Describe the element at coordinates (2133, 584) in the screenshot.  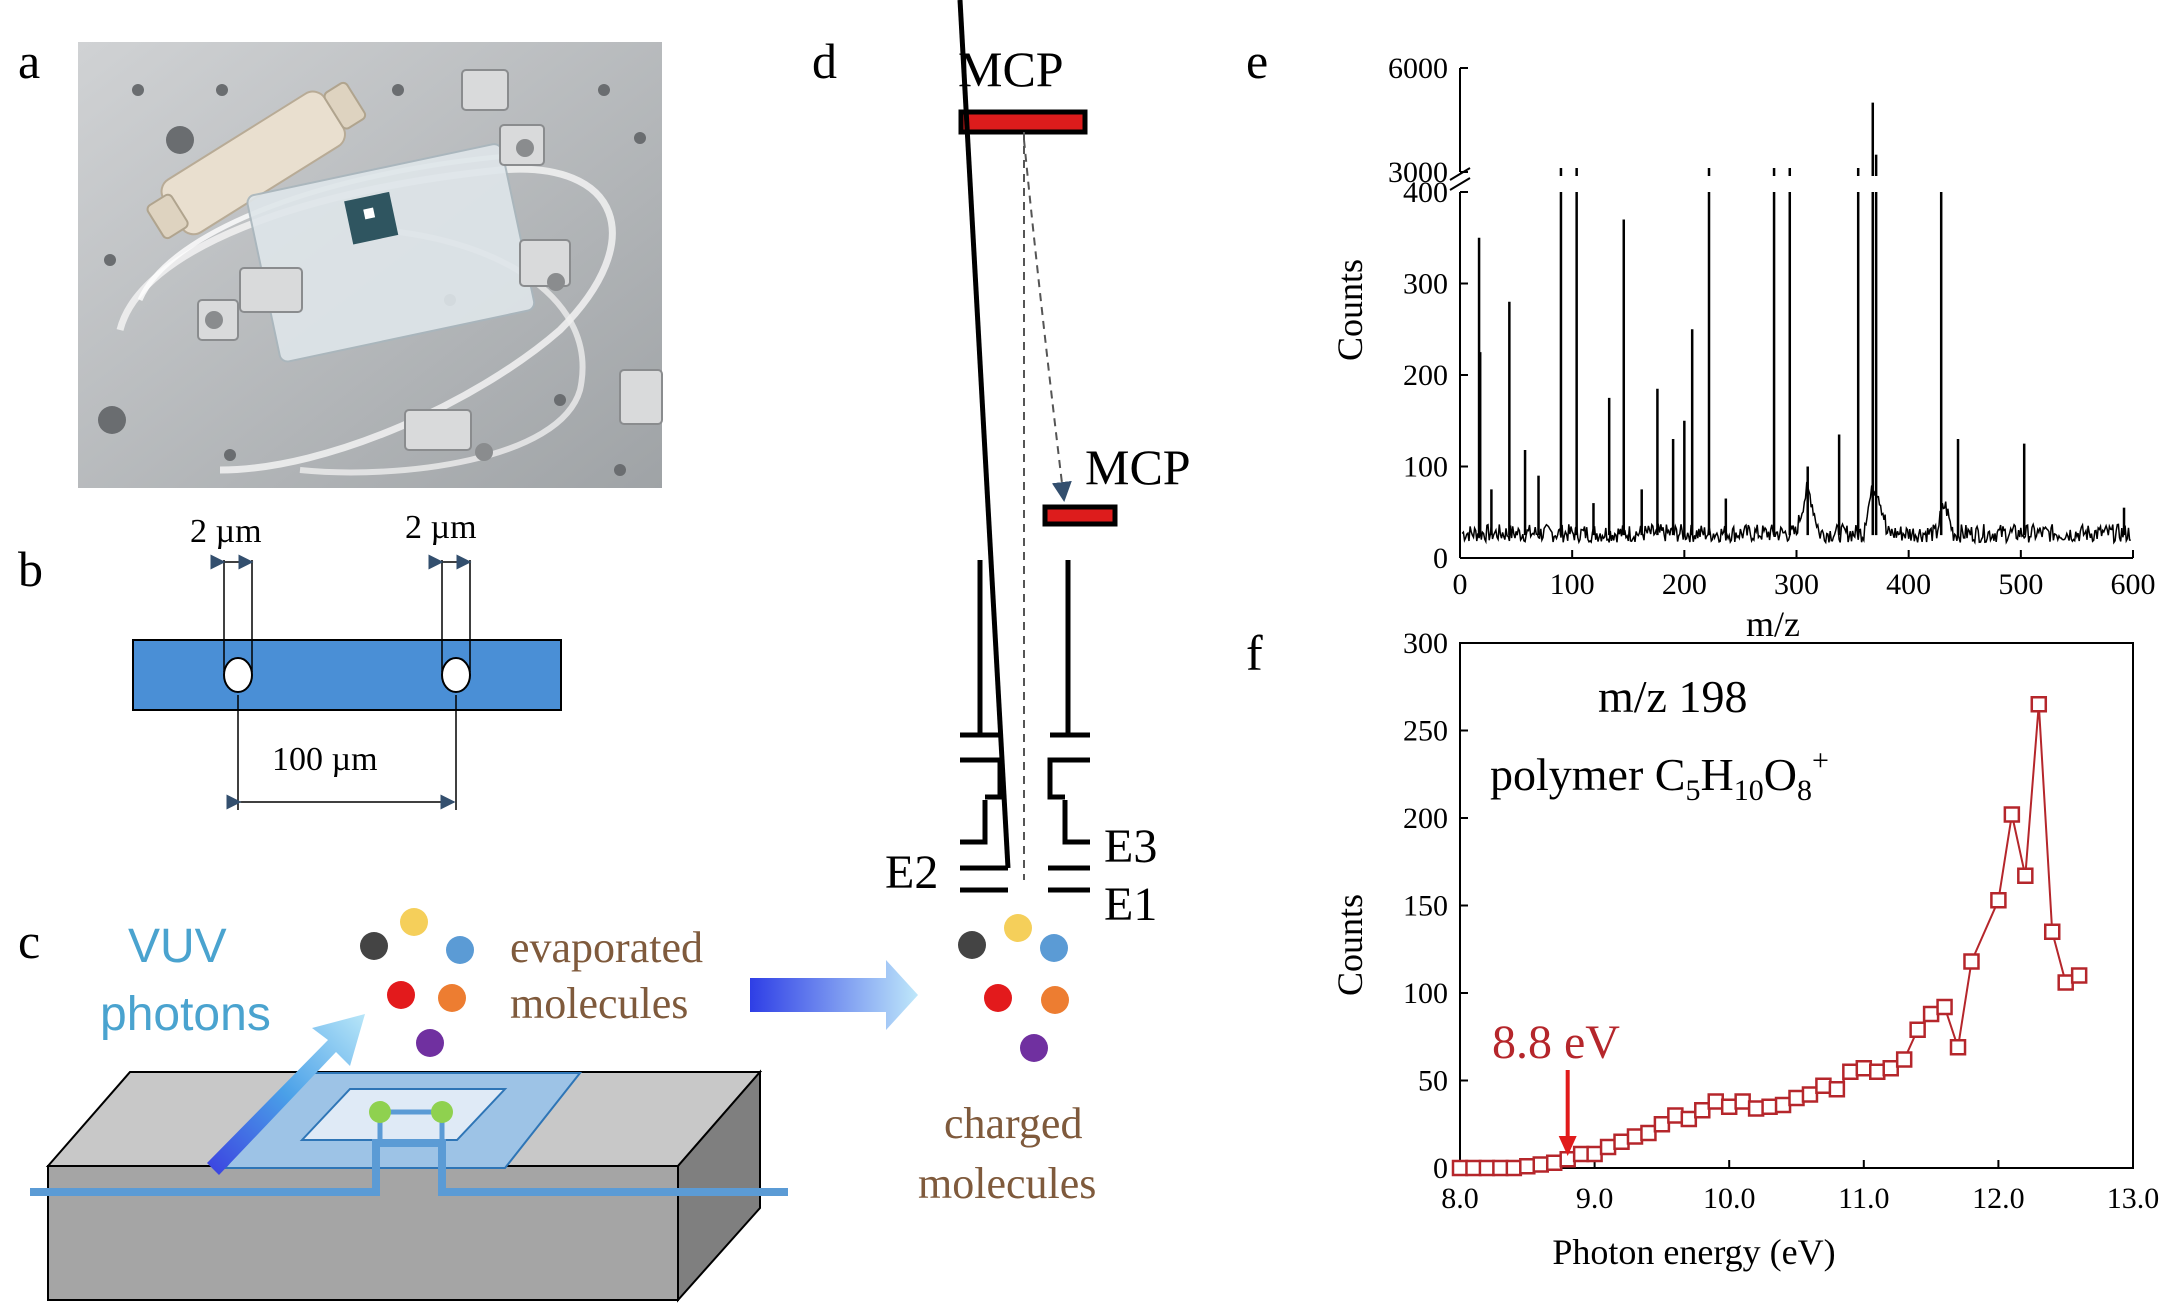
I see `e-x-tick-label: 600` at that location.